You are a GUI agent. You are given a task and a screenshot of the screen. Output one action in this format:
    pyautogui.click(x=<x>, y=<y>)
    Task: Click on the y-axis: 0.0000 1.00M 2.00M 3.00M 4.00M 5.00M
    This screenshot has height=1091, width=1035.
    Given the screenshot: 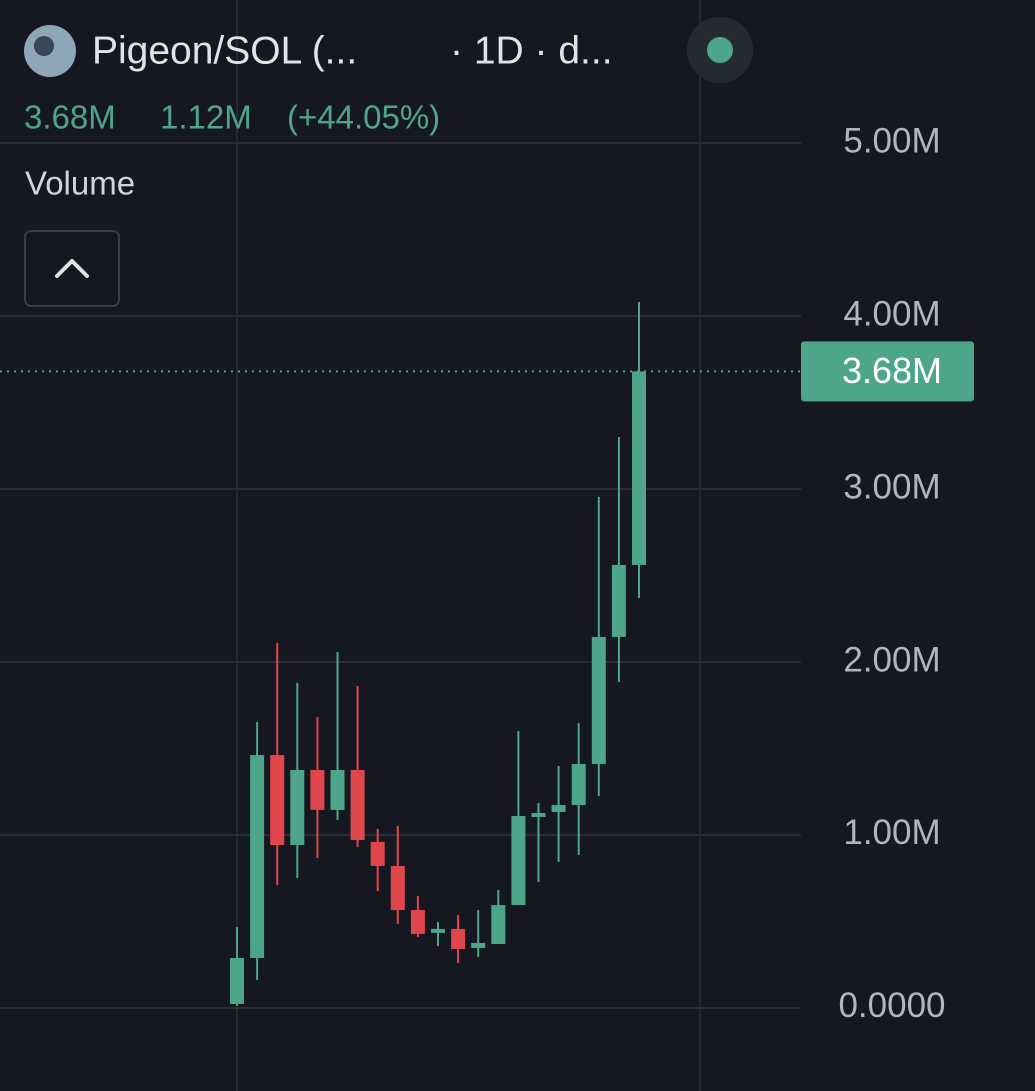 What is the action you would take?
    pyautogui.click(x=891, y=573)
    